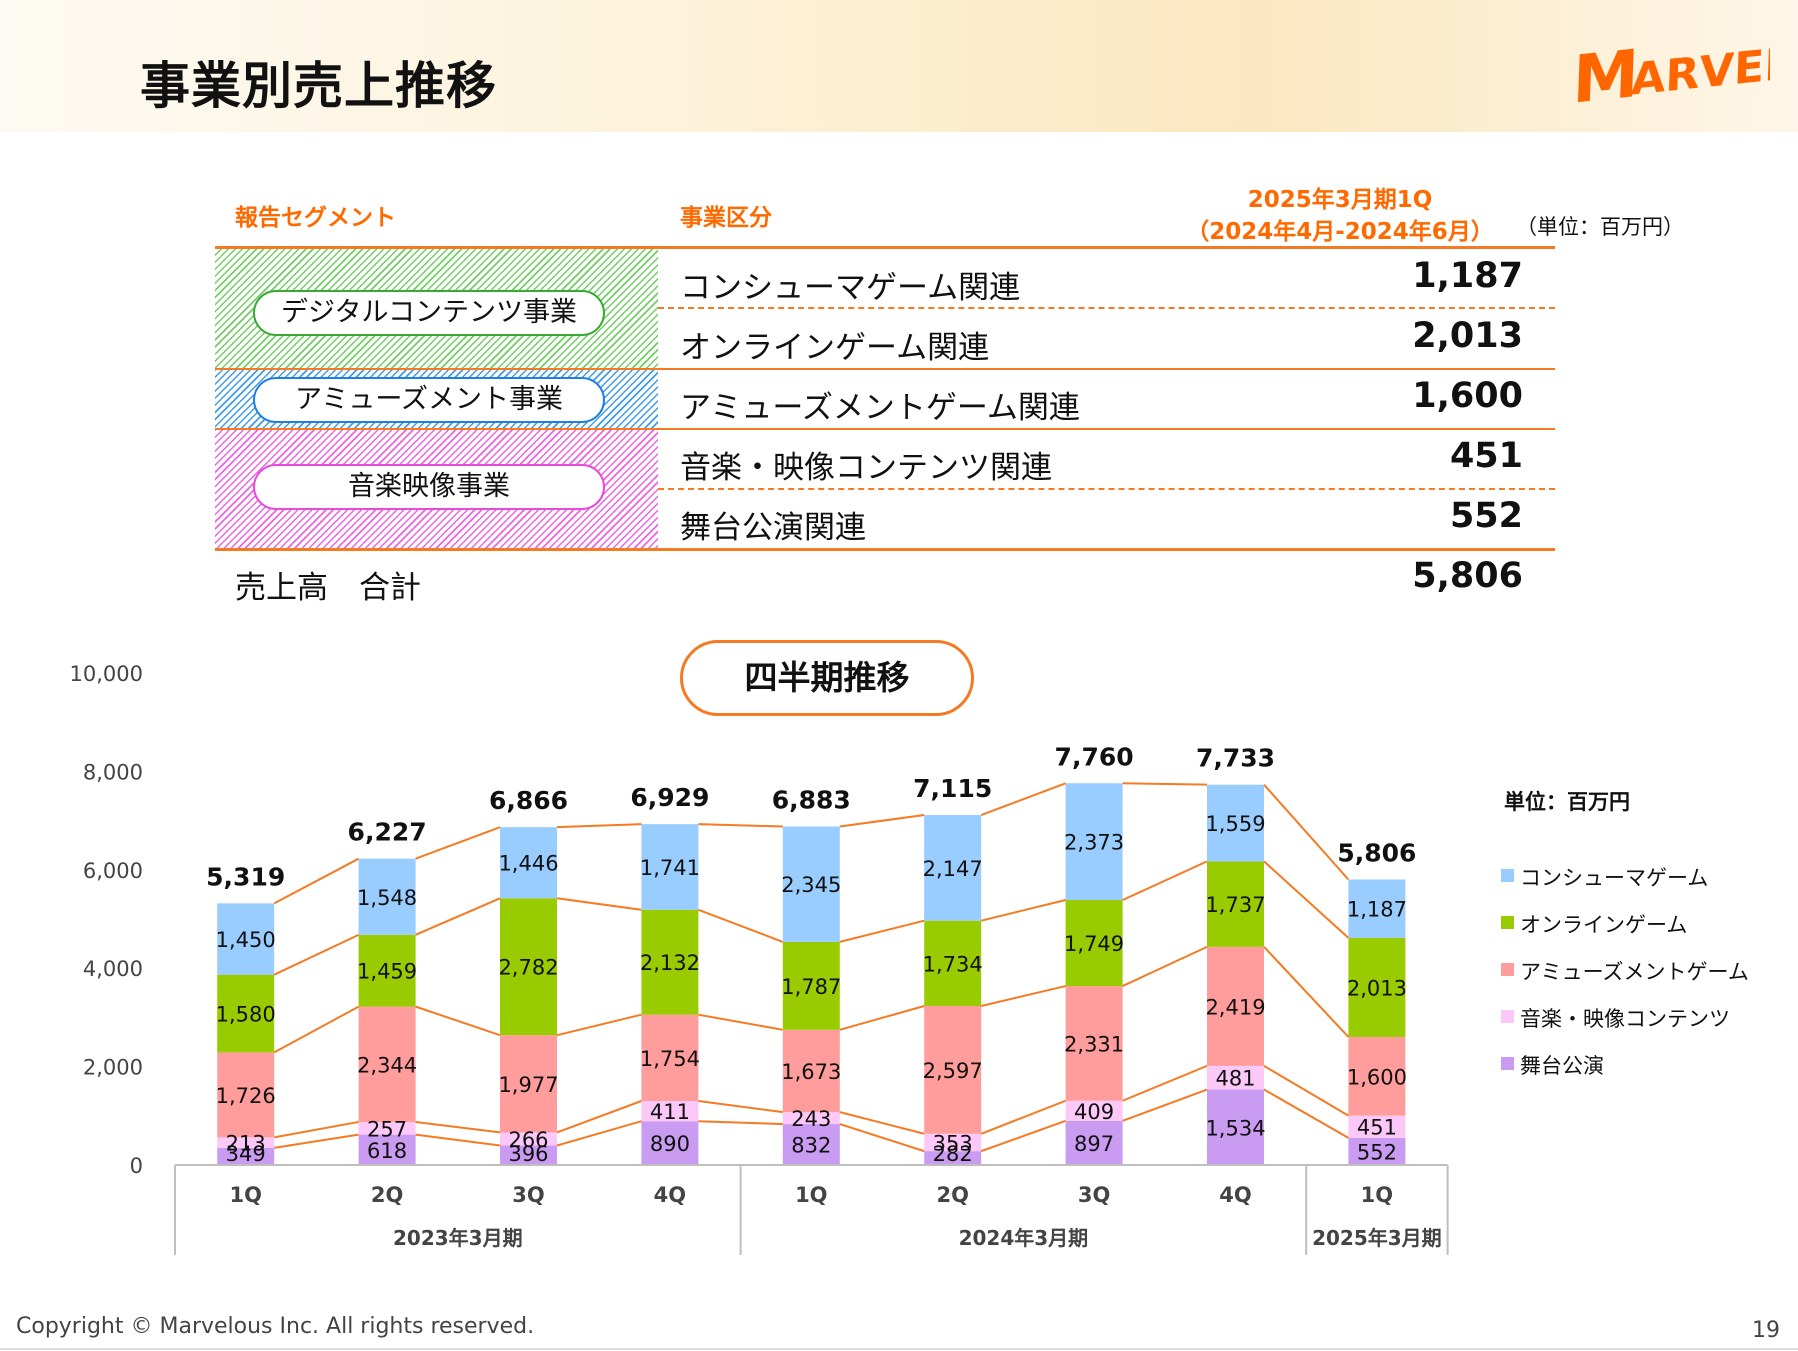 This screenshot has height=1351, width=1798. Describe the element at coordinates (387, 898) in the screenshot. I see `data-label: 1,548` at that location.